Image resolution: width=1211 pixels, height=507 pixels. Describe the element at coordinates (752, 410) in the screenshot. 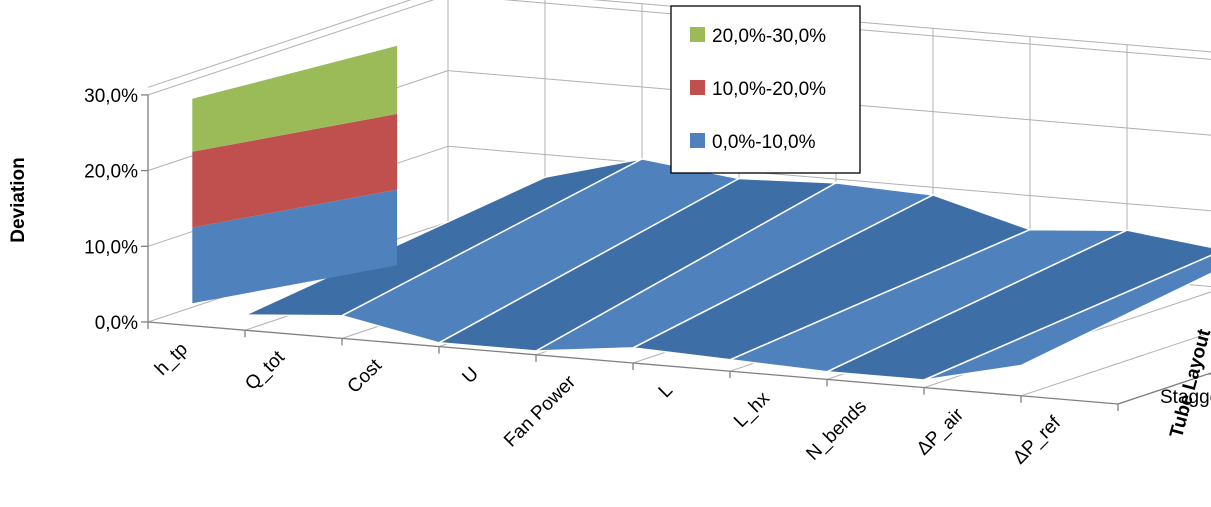

I see `x-tick-label: L_hx` at that location.